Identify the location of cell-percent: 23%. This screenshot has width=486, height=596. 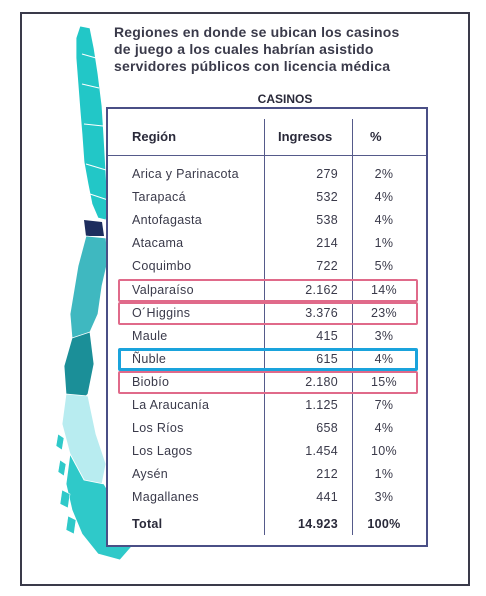
(384, 312).